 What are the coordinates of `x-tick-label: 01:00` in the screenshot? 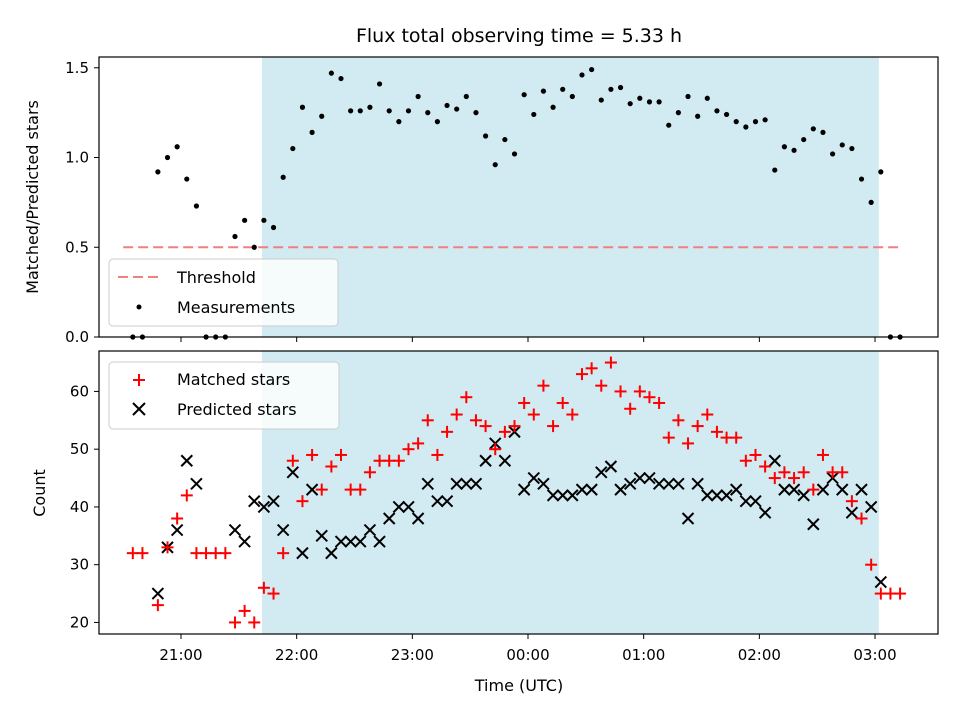 It's located at (643, 655).